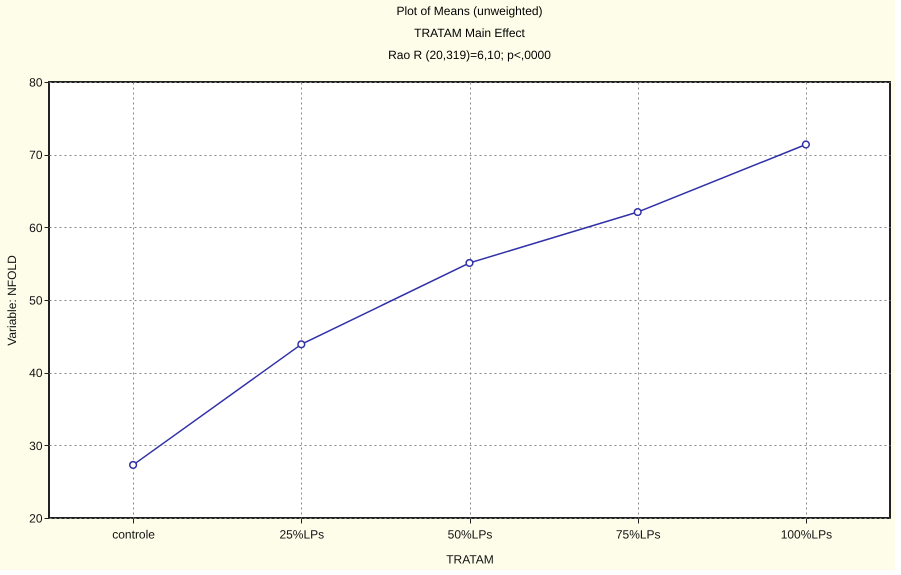 This screenshot has height=575, width=901. I want to click on x-tick-label: controle, so click(134, 535).